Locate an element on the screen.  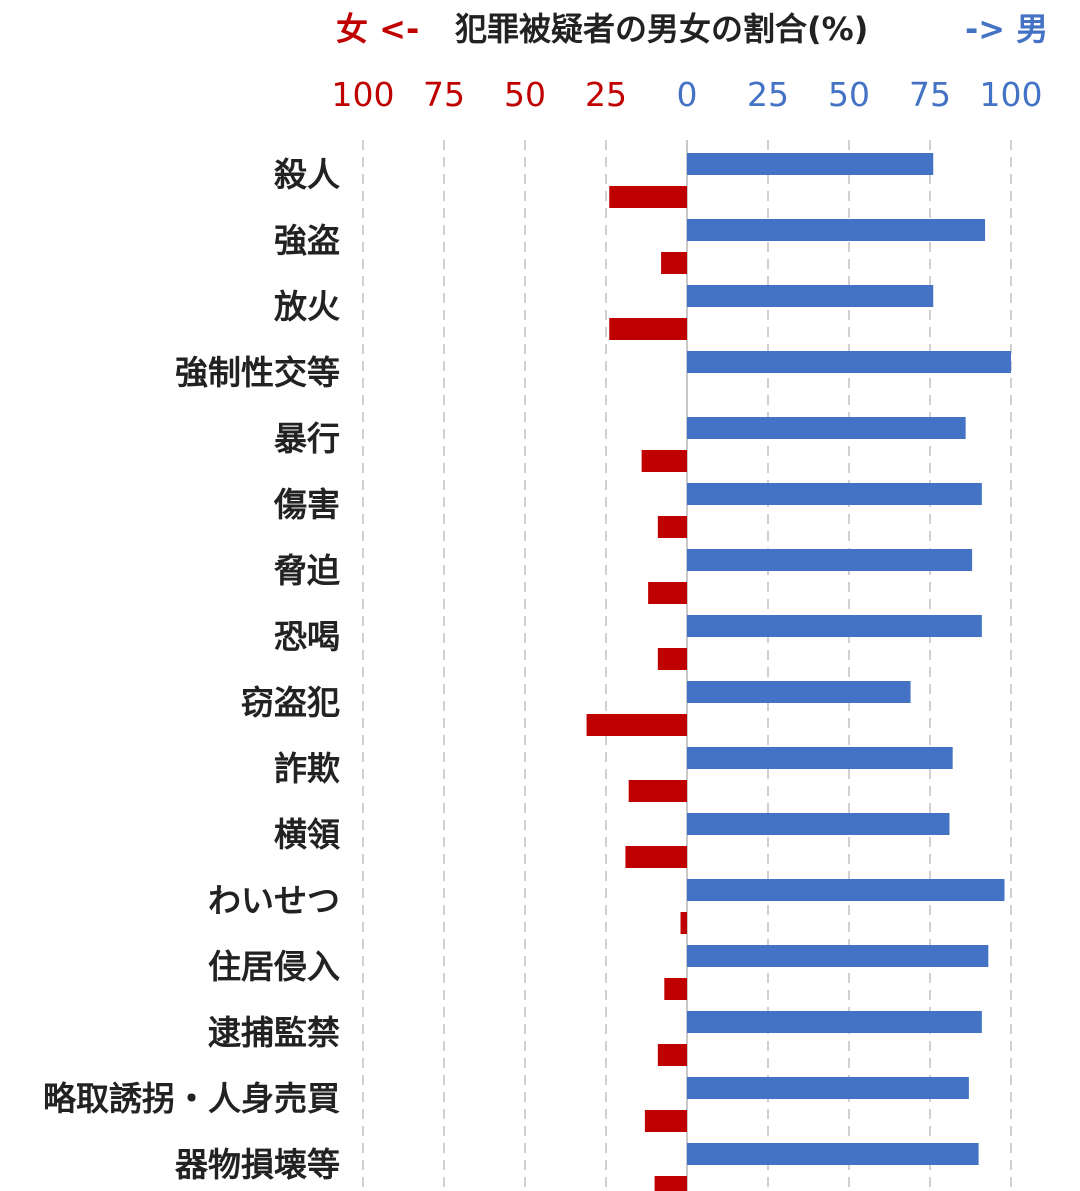
category-label: 放火 is located at coordinates (307, 306).